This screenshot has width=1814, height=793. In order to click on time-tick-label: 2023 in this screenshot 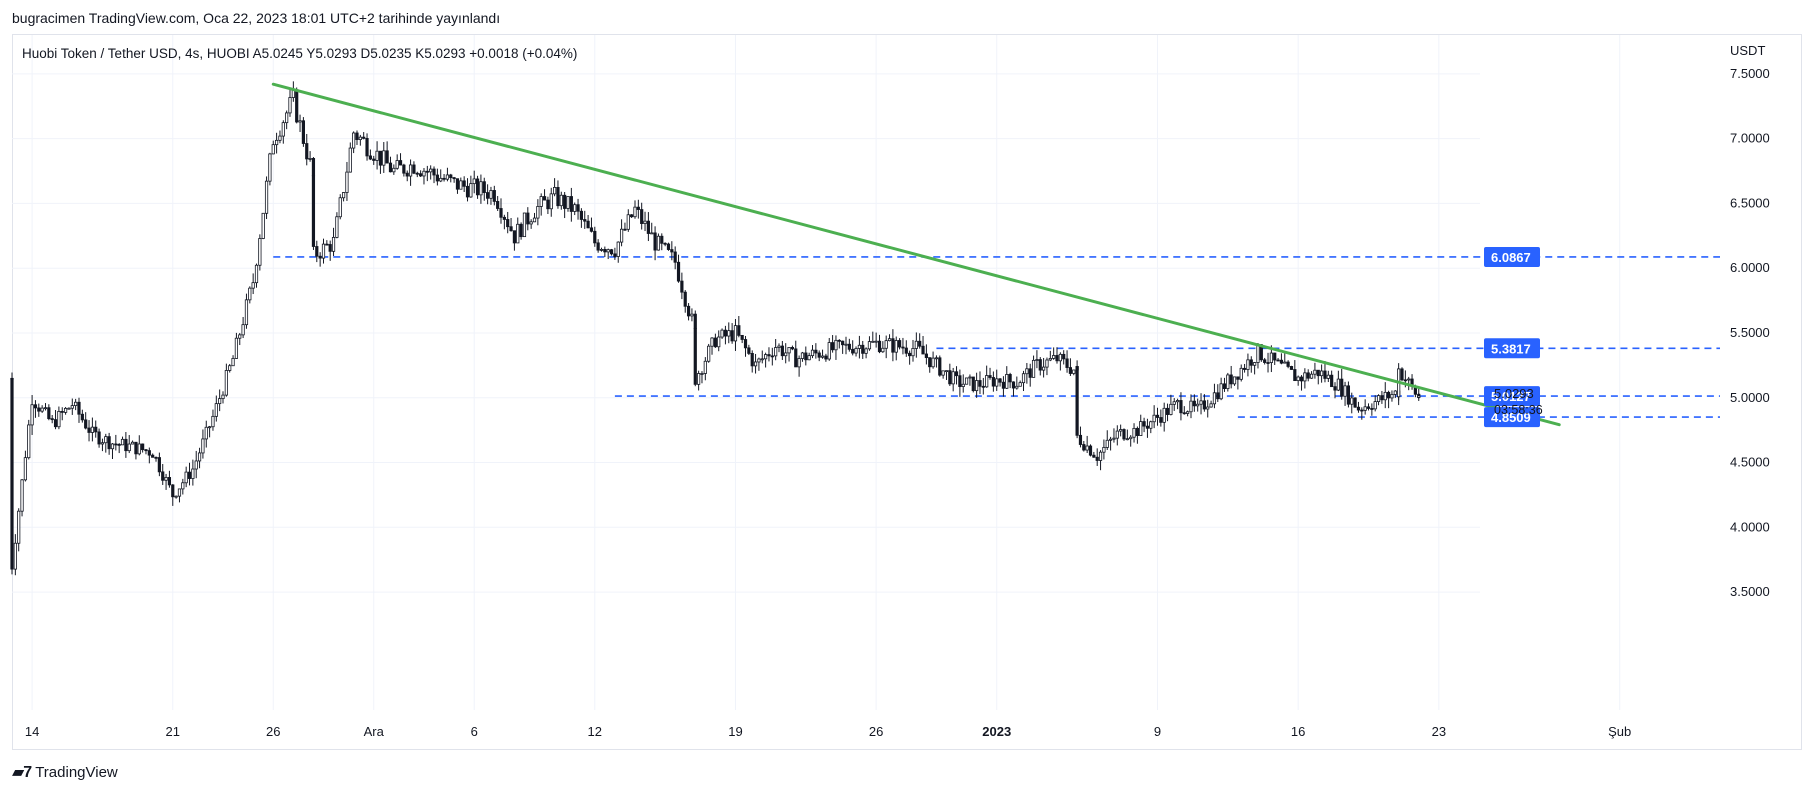, I will do `click(996, 731)`.